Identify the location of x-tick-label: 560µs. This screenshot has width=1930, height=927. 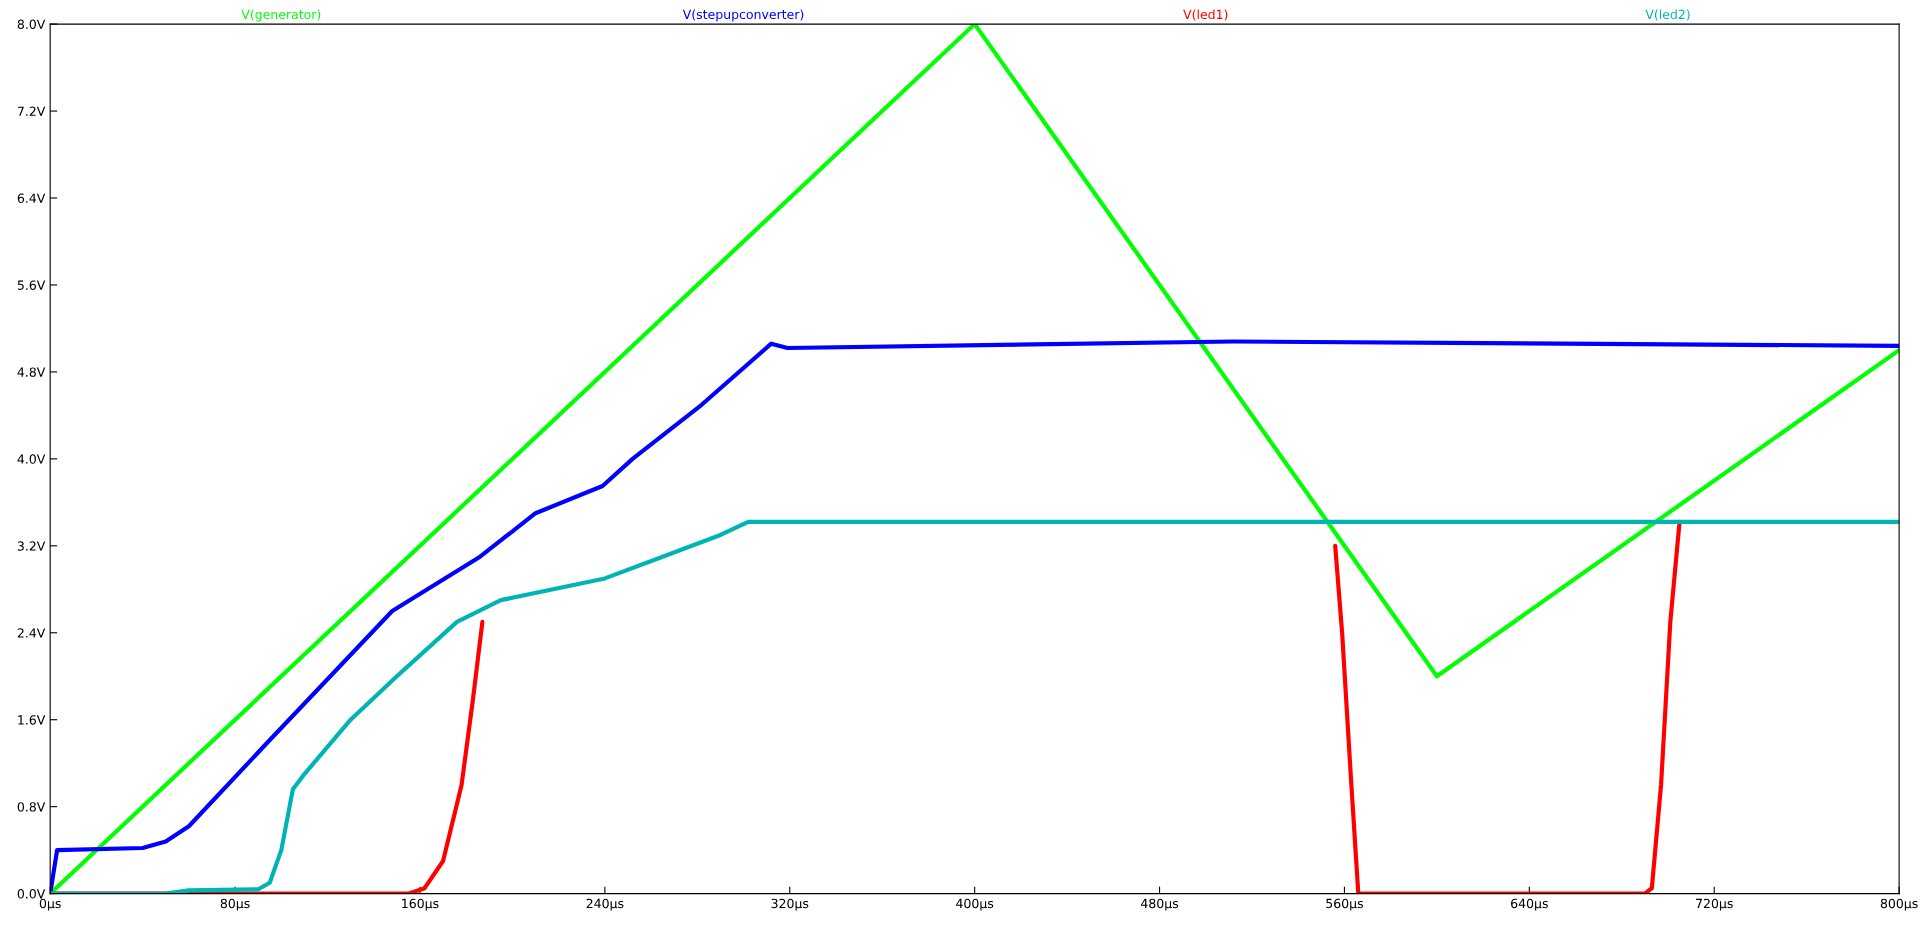
(1344, 904).